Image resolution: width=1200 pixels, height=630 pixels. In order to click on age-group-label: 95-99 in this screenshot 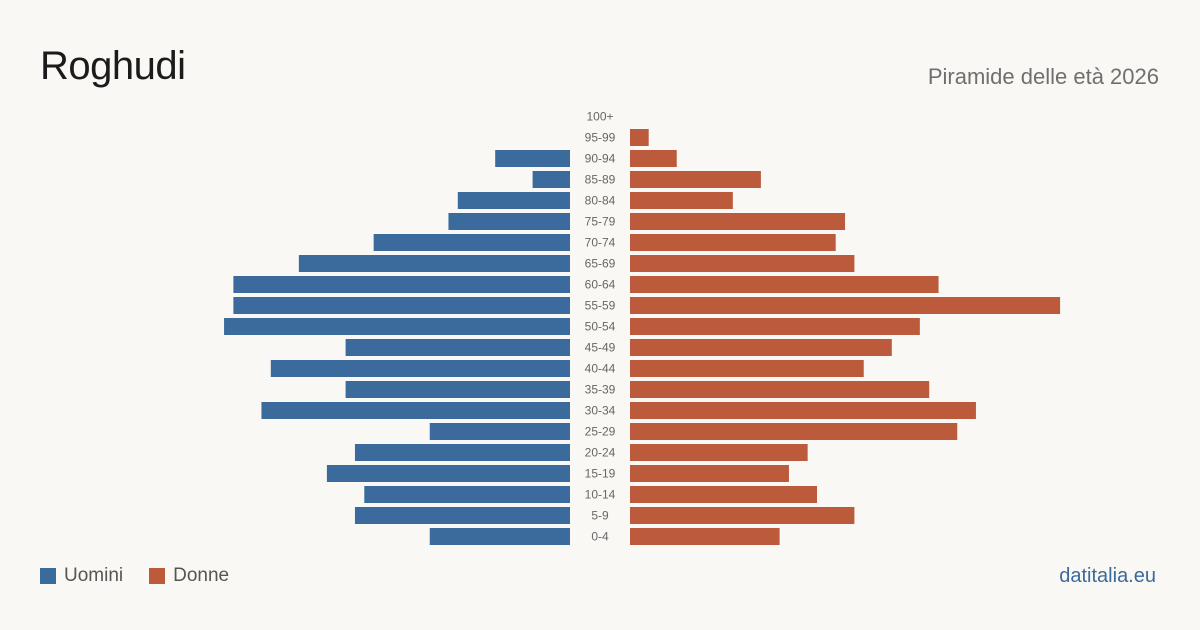, I will do `click(600, 138)`.